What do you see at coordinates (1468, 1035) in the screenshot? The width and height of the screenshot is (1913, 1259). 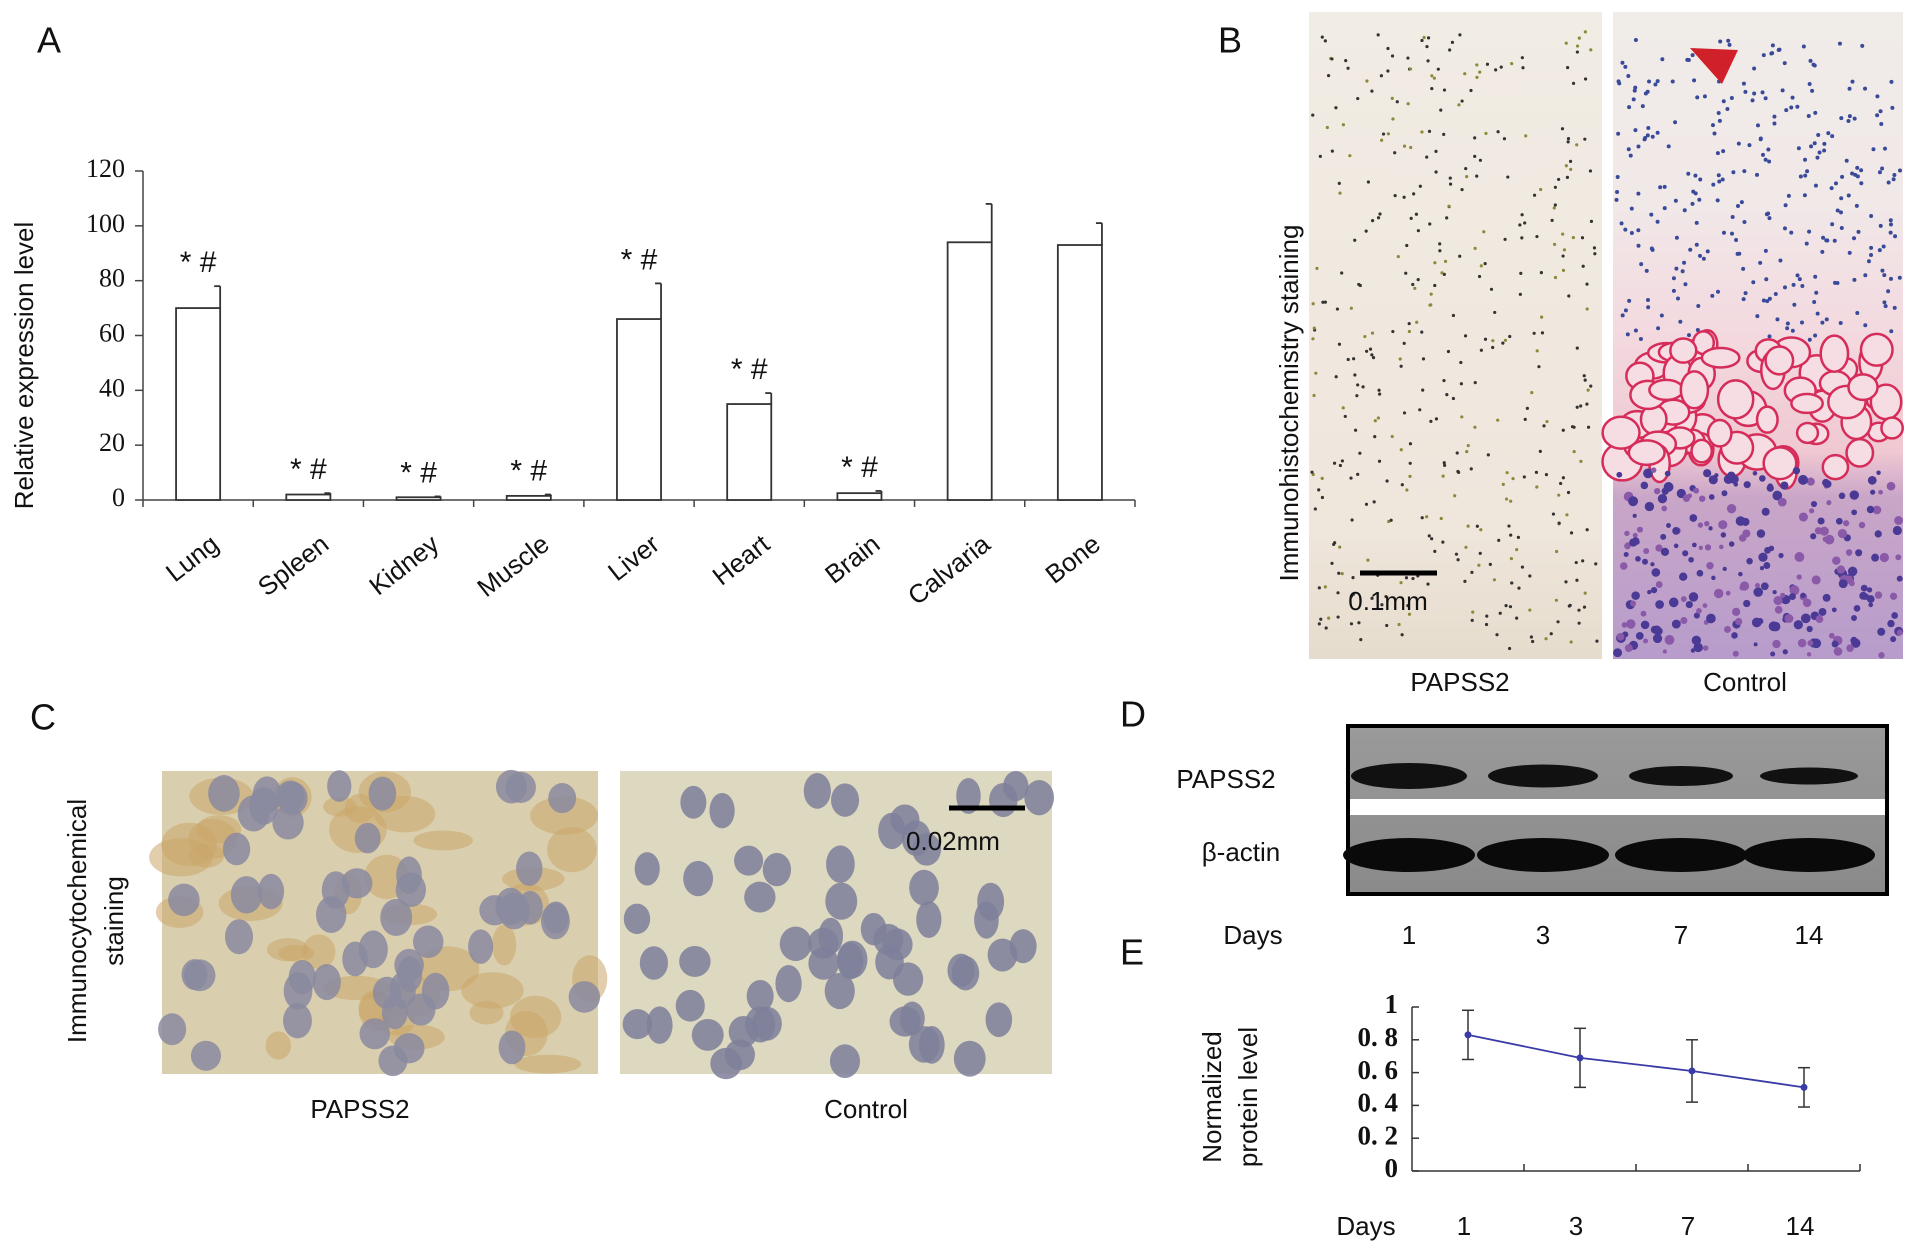 I see `data-point` at bounding box center [1468, 1035].